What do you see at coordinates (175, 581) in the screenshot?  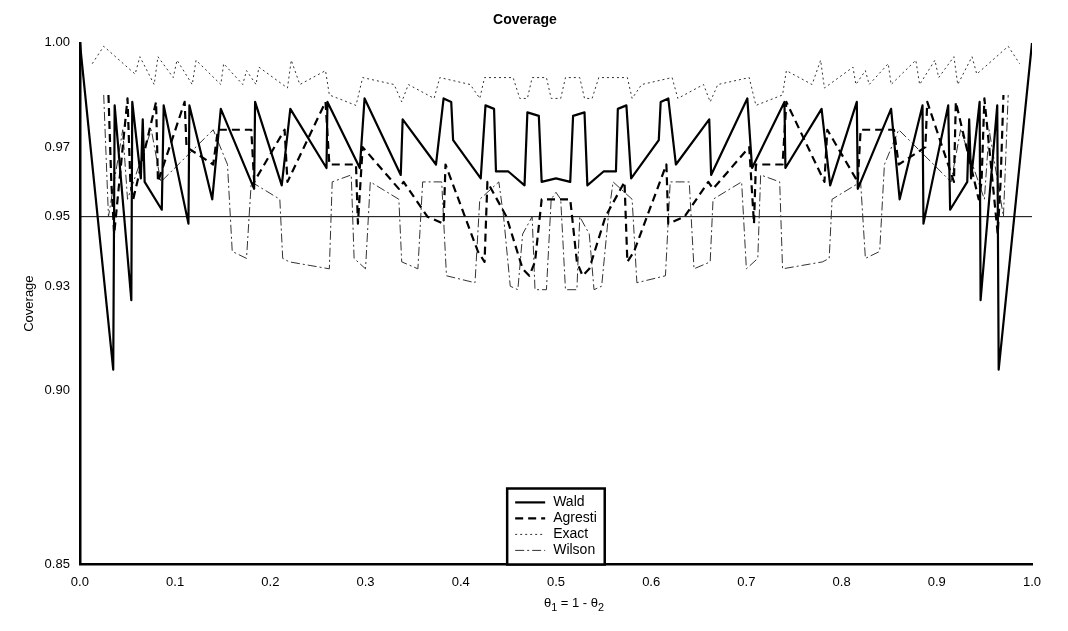 I see `x-tick-label: 0.1` at bounding box center [175, 581].